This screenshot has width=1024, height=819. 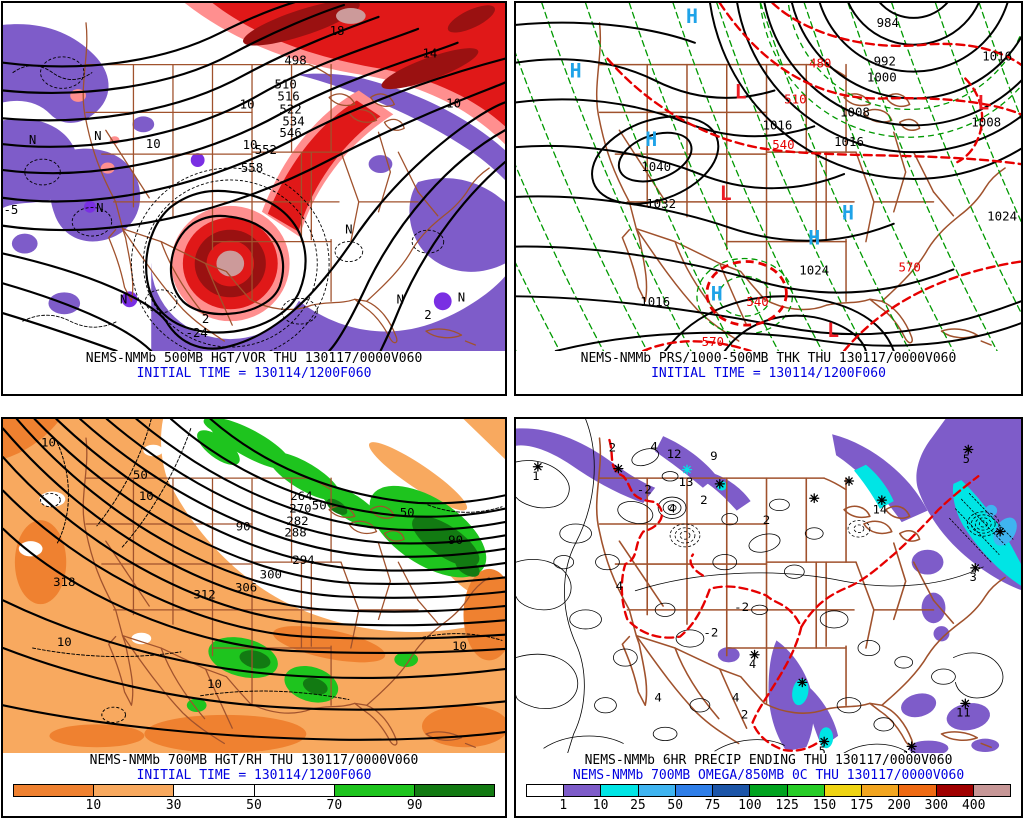 I want to click on map-label: 1024, so click(x=814, y=269).